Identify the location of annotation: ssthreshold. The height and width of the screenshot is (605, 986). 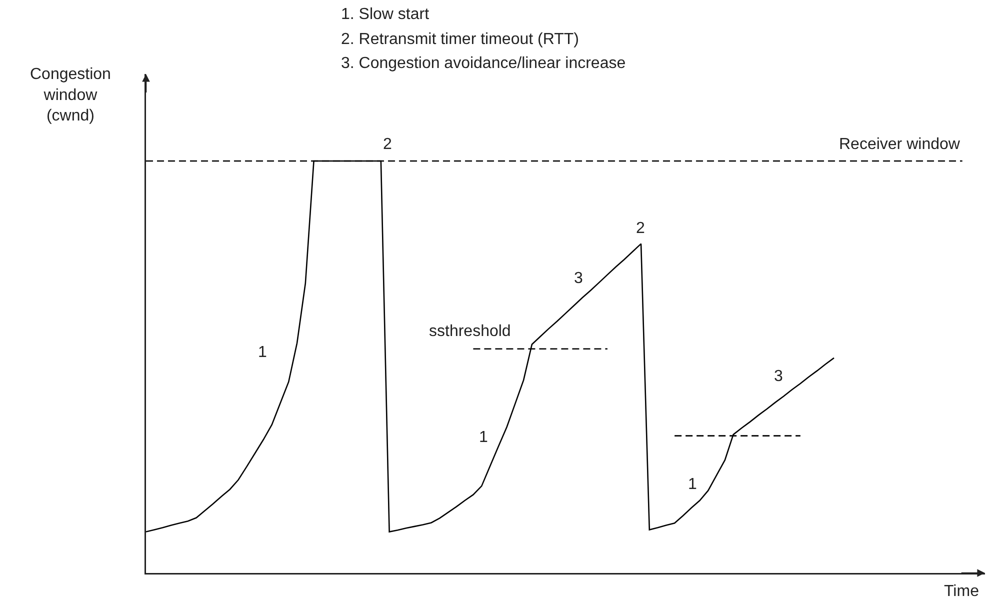
(470, 331).